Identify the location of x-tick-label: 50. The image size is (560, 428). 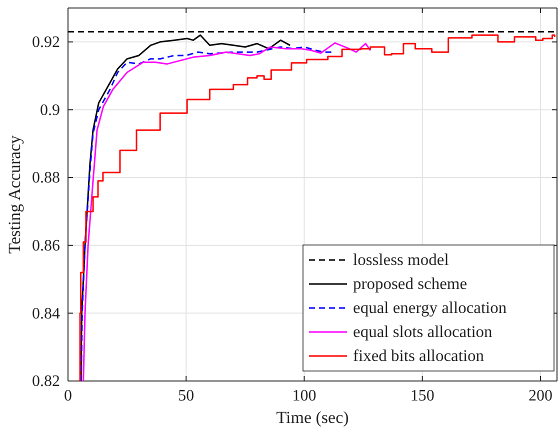
(186, 395).